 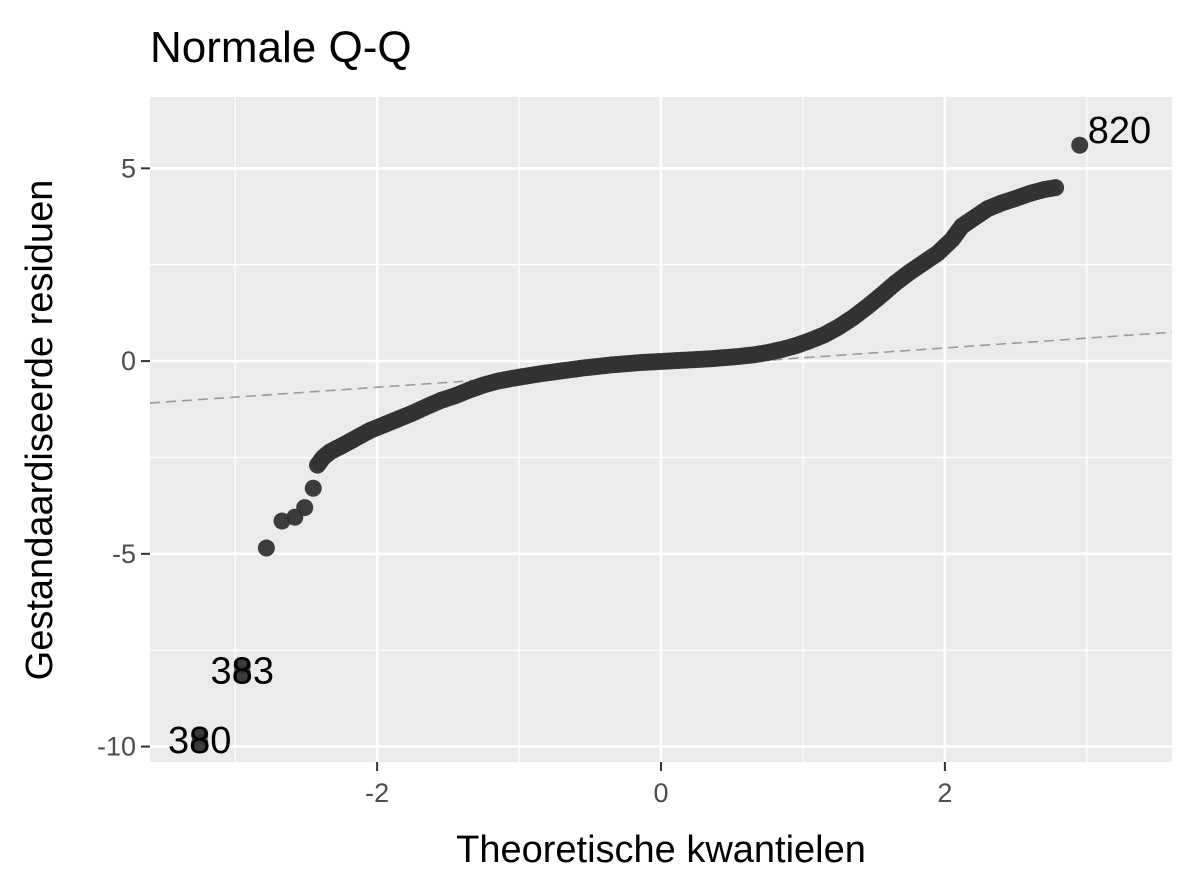 I want to click on y-tick-label: -10, so click(x=116, y=747).